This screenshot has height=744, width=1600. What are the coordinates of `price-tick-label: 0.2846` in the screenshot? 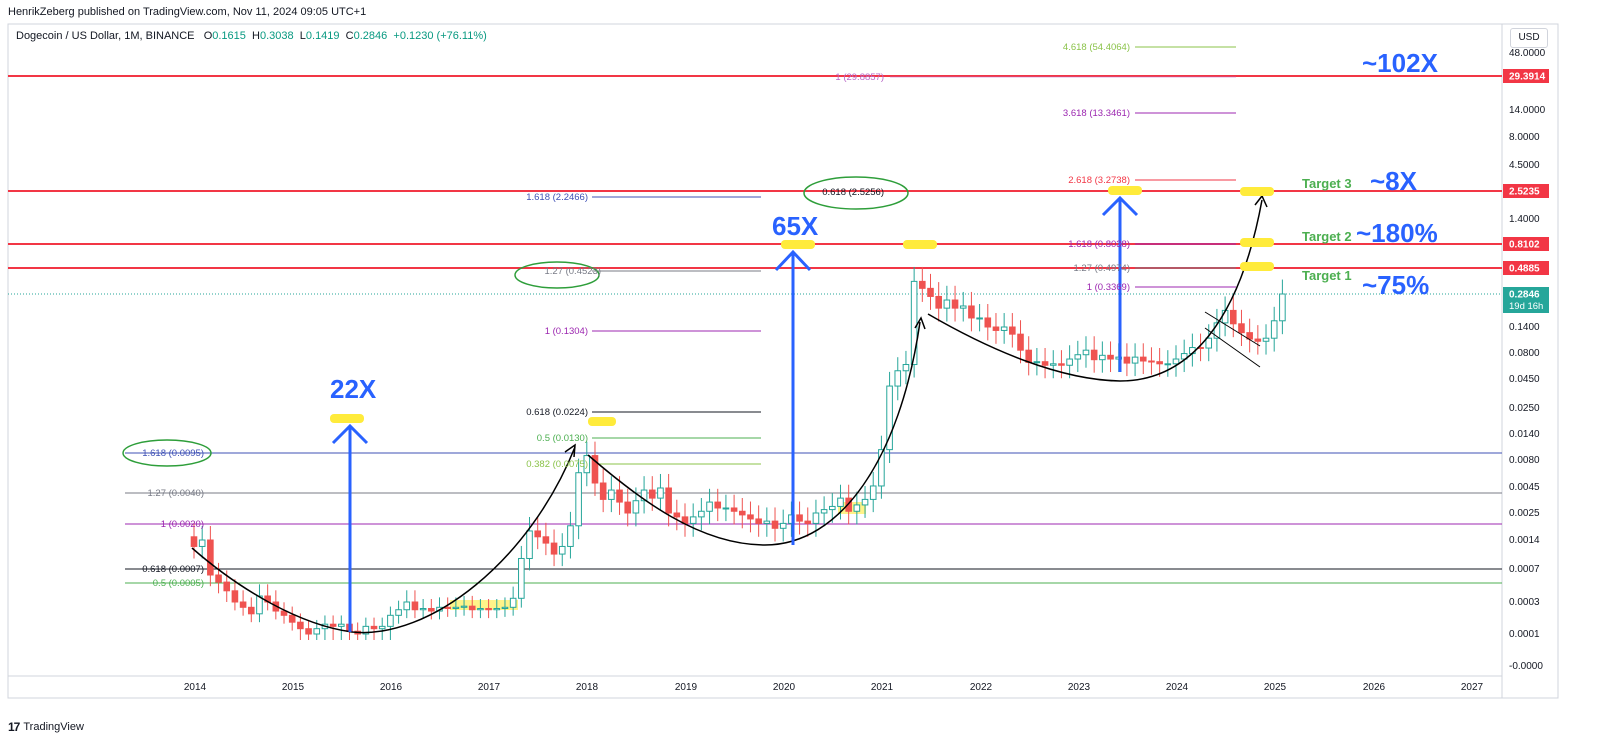 It's located at (1524, 294).